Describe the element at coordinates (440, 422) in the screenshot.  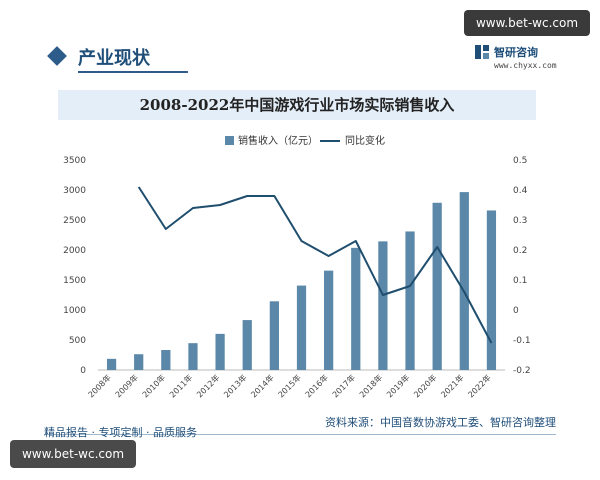
I see `source-note: 资料来源：中国音数协游戏工委、智研咨询整理` at that location.